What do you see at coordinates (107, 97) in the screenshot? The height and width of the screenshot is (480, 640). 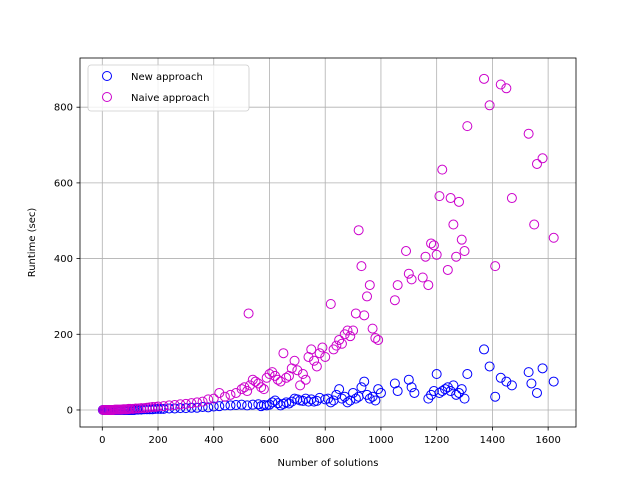 I see `legend-marker-naive-approach` at bounding box center [107, 97].